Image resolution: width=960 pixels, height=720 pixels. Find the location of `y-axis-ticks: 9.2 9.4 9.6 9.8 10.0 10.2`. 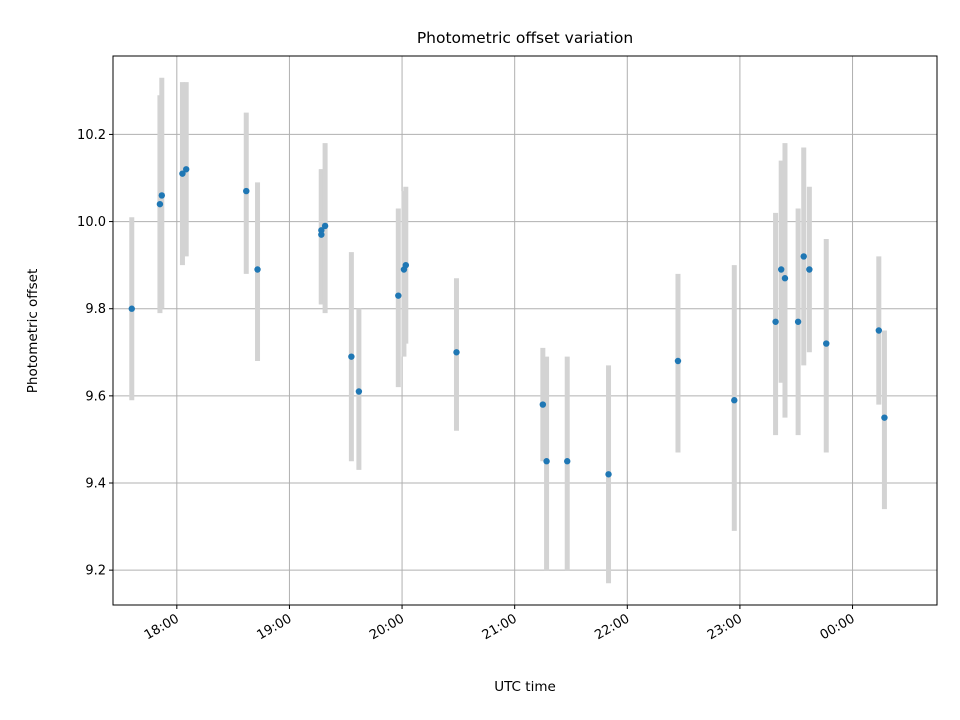

y-axis-ticks: 9.2 9.4 9.6 9.8 10.0 10.2 is located at coordinates (95, 353).